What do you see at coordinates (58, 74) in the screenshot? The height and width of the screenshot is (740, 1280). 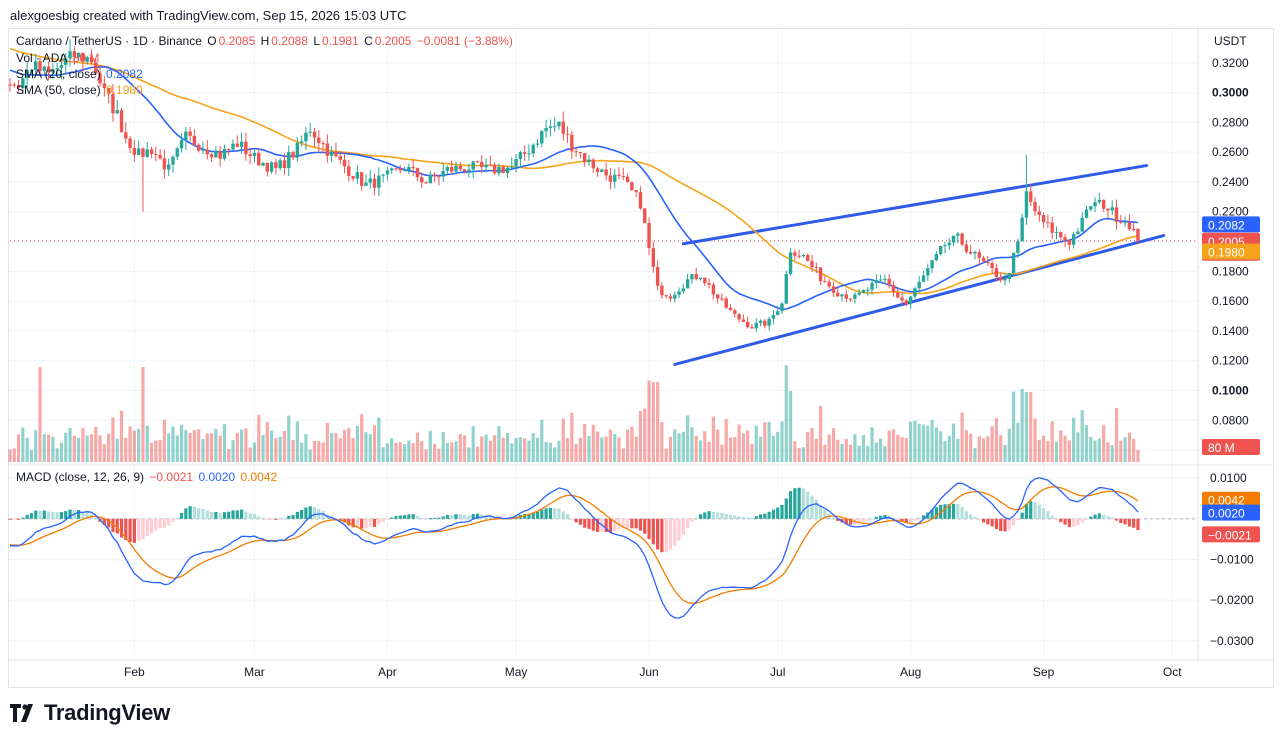 I see `sma20-label: SMA (20, close)` at bounding box center [58, 74].